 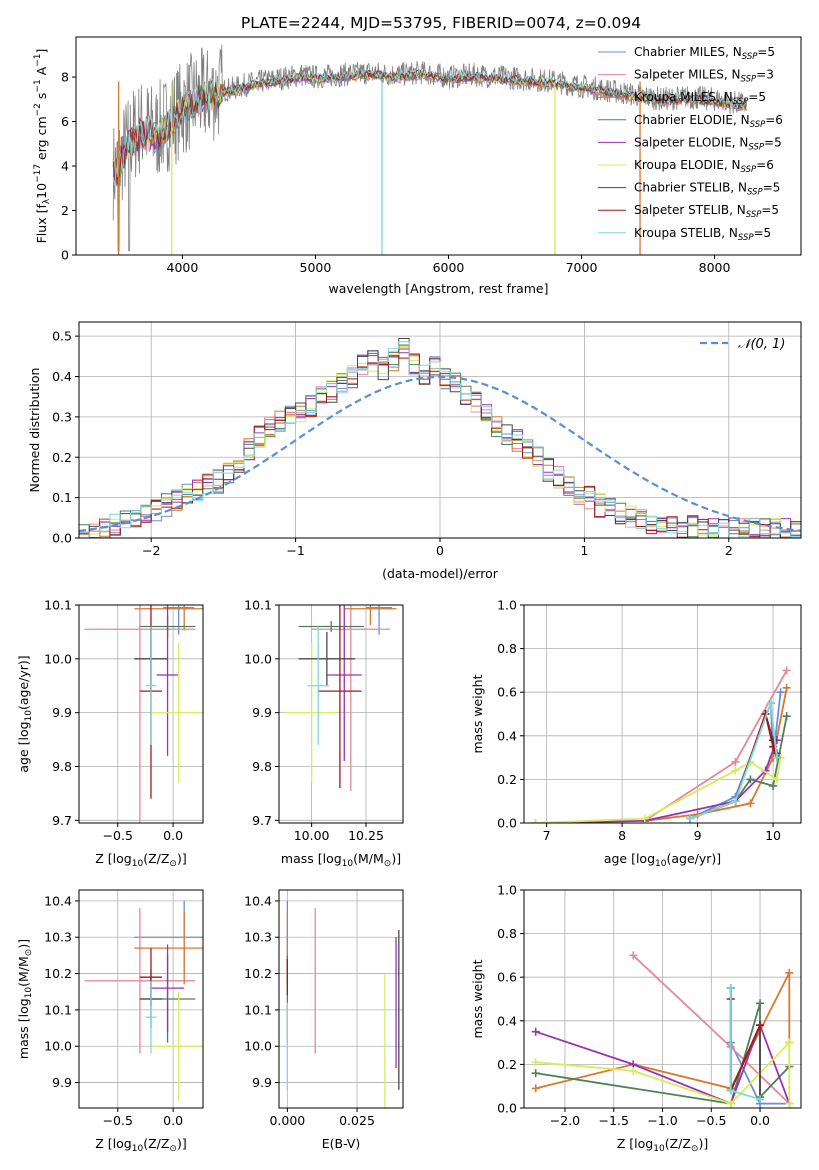 I want to click on spectrum-model-line, so click(x=429, y=127).